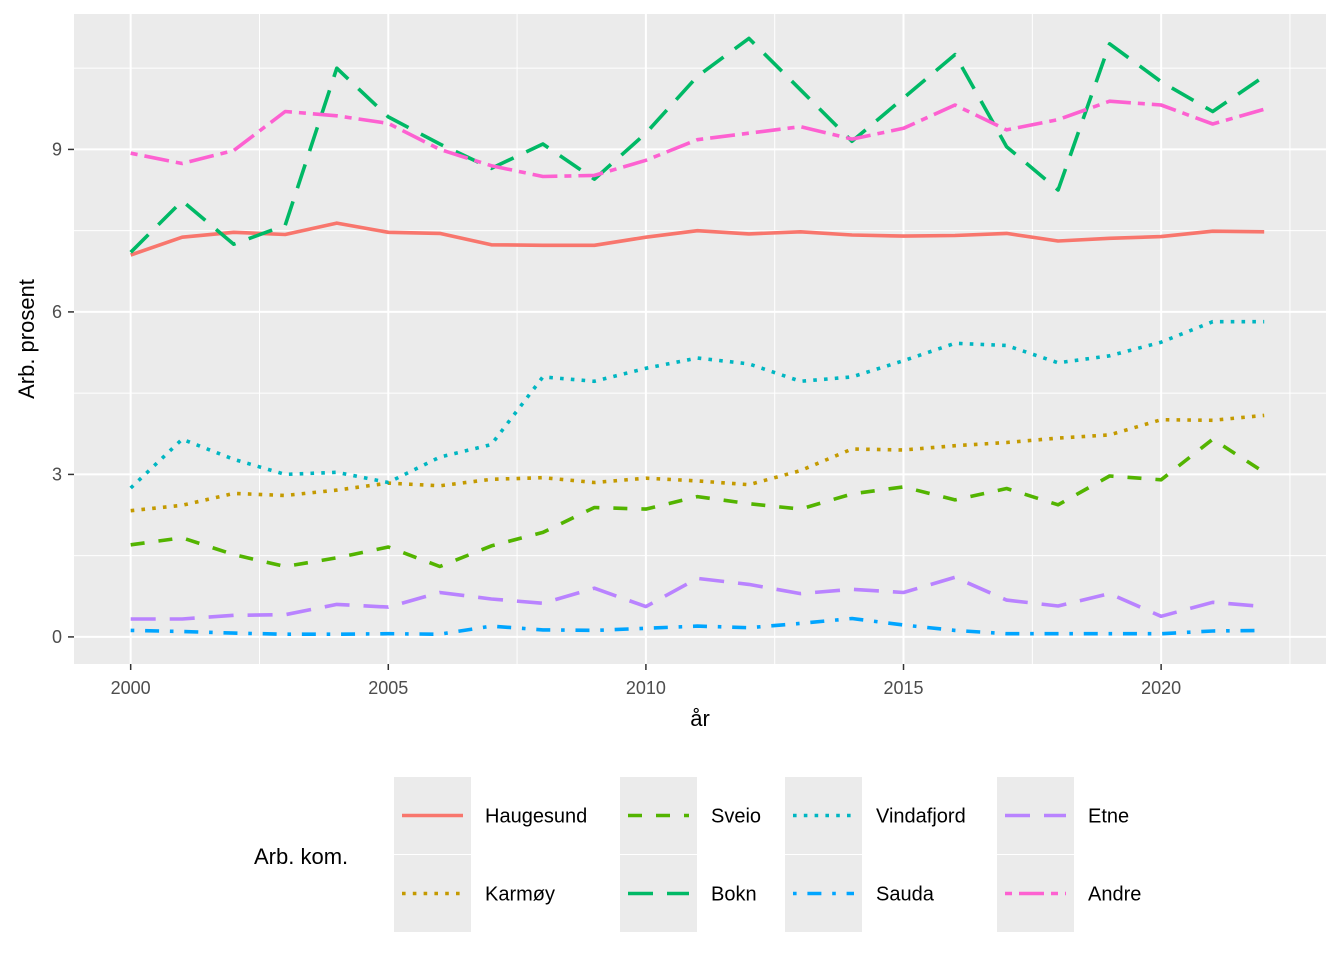 This screenshot has height=960, width=1344. I want to click on x-axis-title: år, so click(700, 718).